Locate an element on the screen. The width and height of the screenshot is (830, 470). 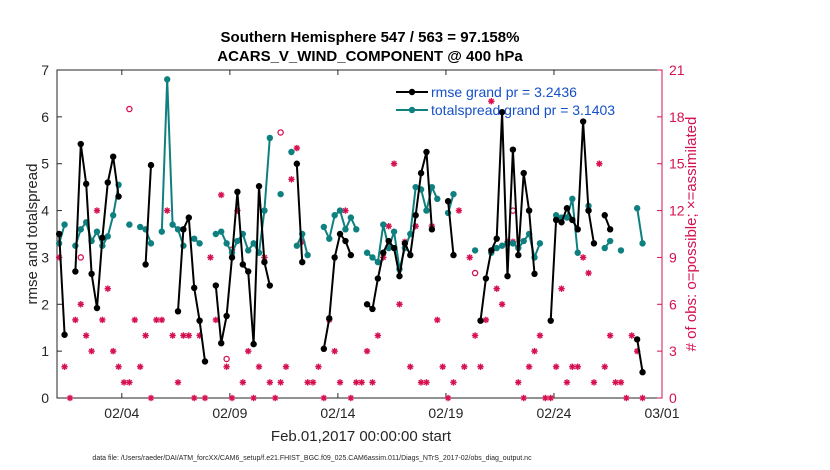
y-left-tick-label: 0 is located at coordinates (45, 398).